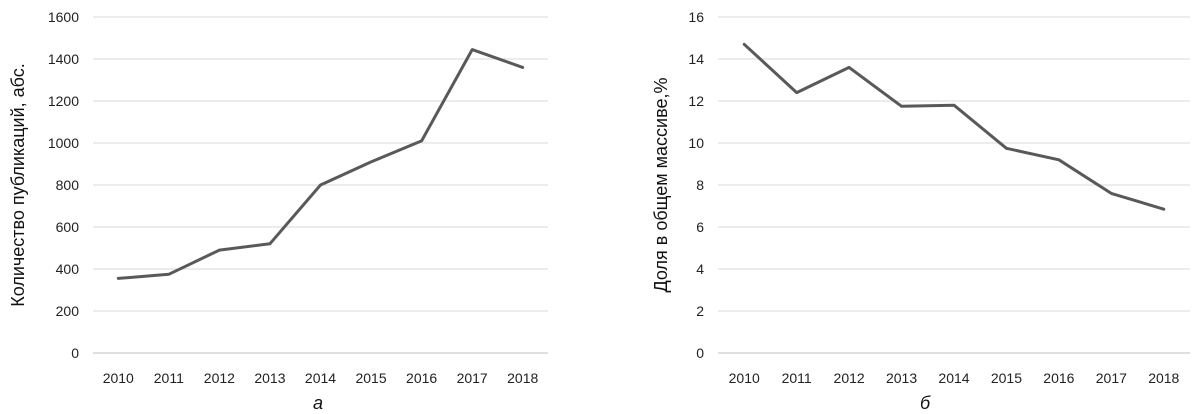  Describe the element at coordinates (954, 126) in the screenshot. I see `chart-b-series-line` at that location.